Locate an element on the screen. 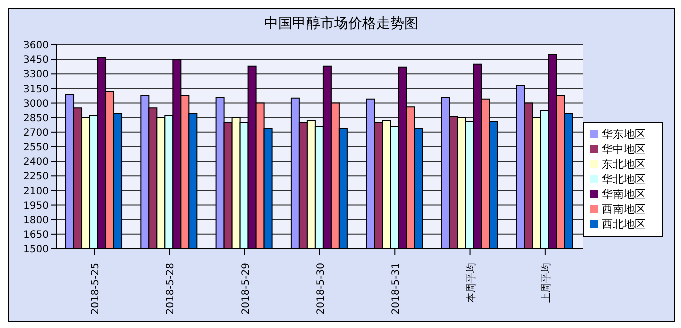 Image resolution: width=681 pixels, height=328 pixels. y-tick-label: 3300 is located at coordinates (36, 75).